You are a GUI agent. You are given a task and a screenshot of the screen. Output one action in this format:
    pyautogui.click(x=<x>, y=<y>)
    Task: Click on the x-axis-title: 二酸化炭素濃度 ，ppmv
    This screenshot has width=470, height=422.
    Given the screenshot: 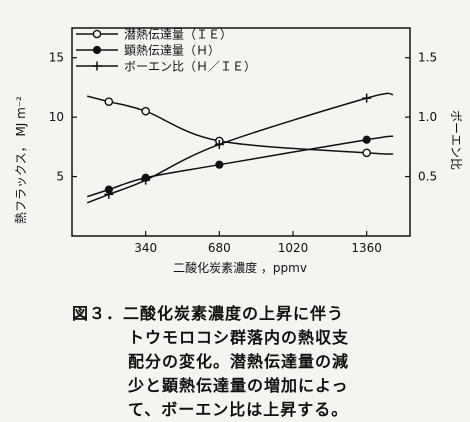 What is the action you would take?
    pyautogui.click(x=240, y=267)
    